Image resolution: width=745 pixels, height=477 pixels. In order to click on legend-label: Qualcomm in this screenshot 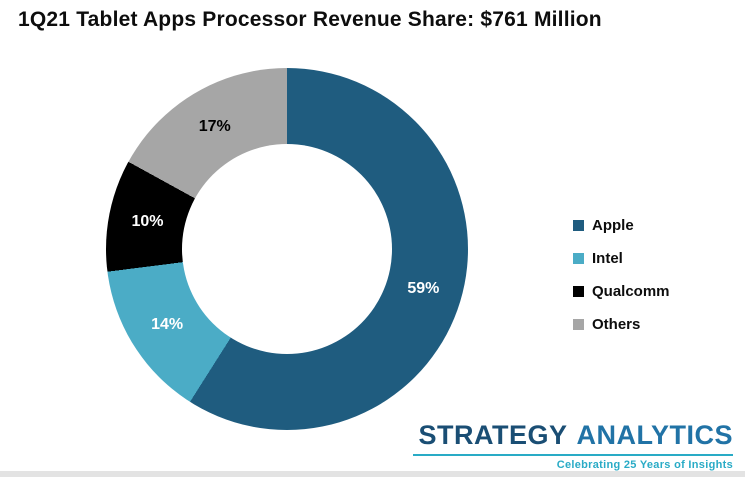, I will do `click(631, 291)`.